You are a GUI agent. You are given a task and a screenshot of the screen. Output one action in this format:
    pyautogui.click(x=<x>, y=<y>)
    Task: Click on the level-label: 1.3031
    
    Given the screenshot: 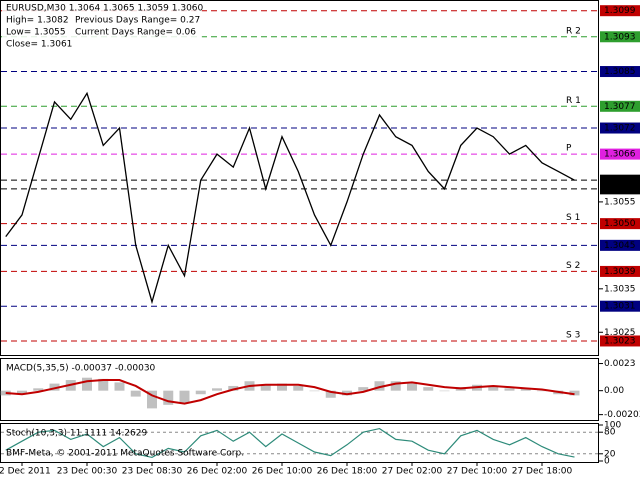 What is the action you would take?
    pyautogui.click(x=620, y=307)
    